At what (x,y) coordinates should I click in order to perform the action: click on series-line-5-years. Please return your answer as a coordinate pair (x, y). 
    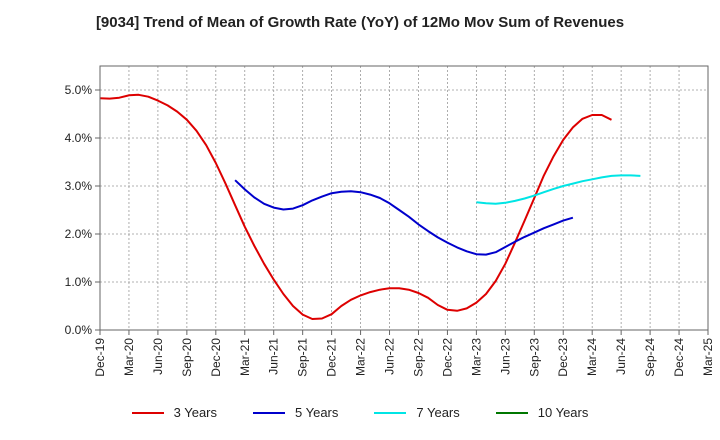
    Looking at the image, I should click on (404, 217).